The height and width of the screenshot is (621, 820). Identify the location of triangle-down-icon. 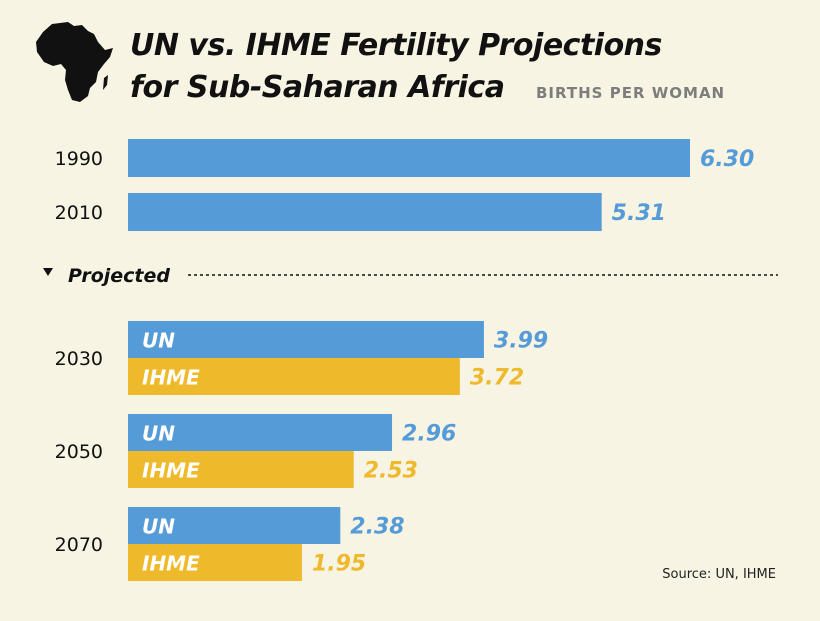
(48, 272).